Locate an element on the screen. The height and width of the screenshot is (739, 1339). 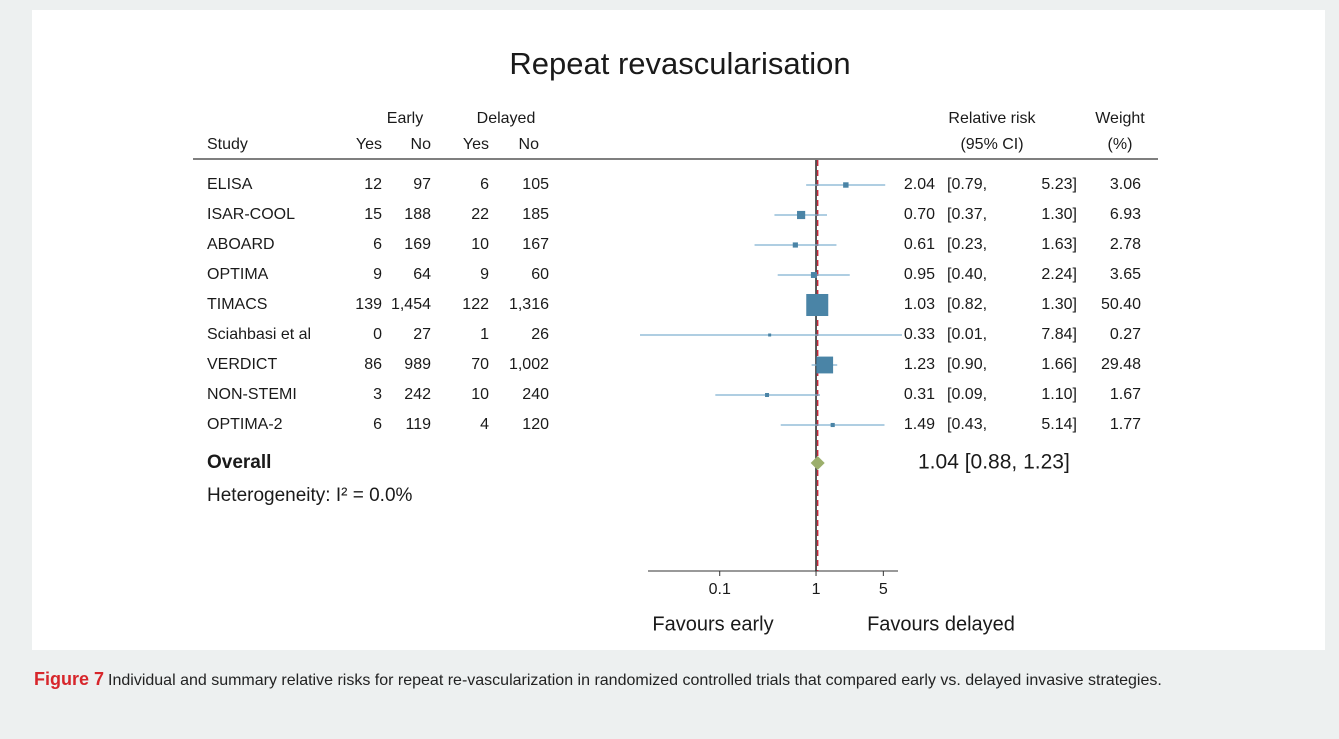
table-cell: 60 is located at coordinates (540, 274).